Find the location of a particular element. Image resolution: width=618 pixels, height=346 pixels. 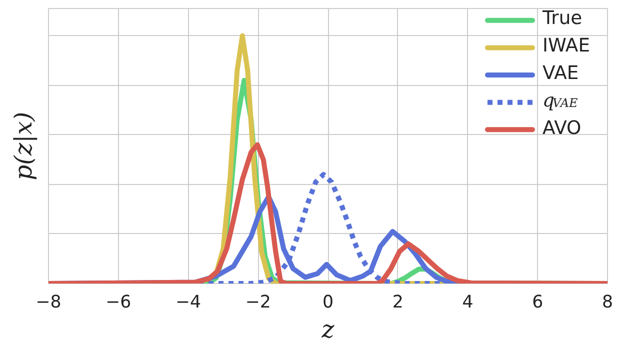

x-tick-label: 4 is located at coordinates (468, 302).